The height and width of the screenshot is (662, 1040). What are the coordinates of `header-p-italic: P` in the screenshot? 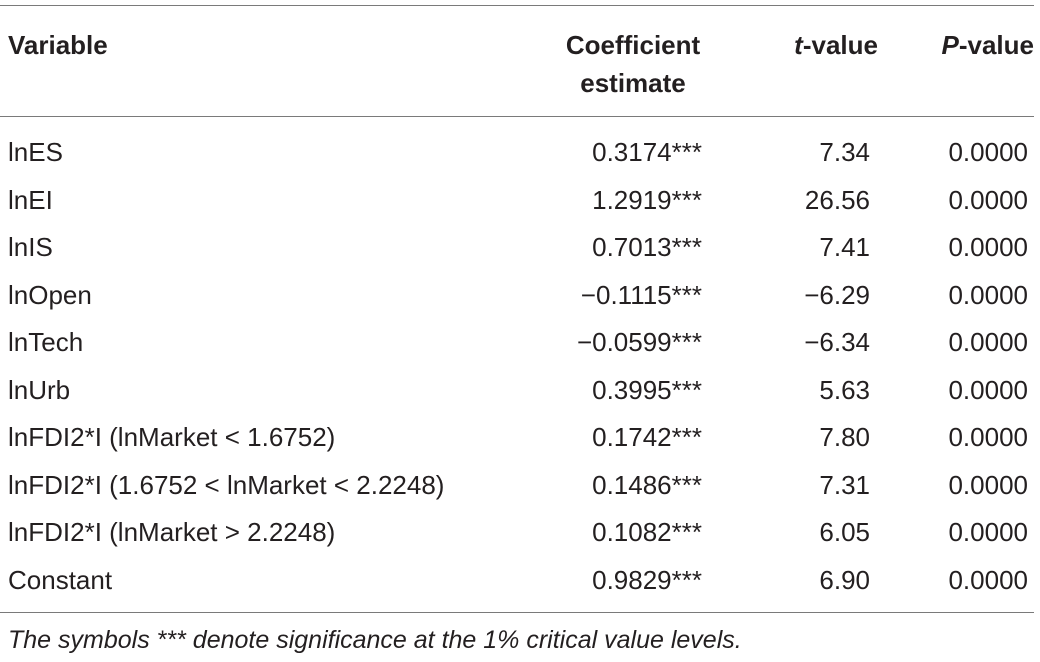 It's located at (950, 45).